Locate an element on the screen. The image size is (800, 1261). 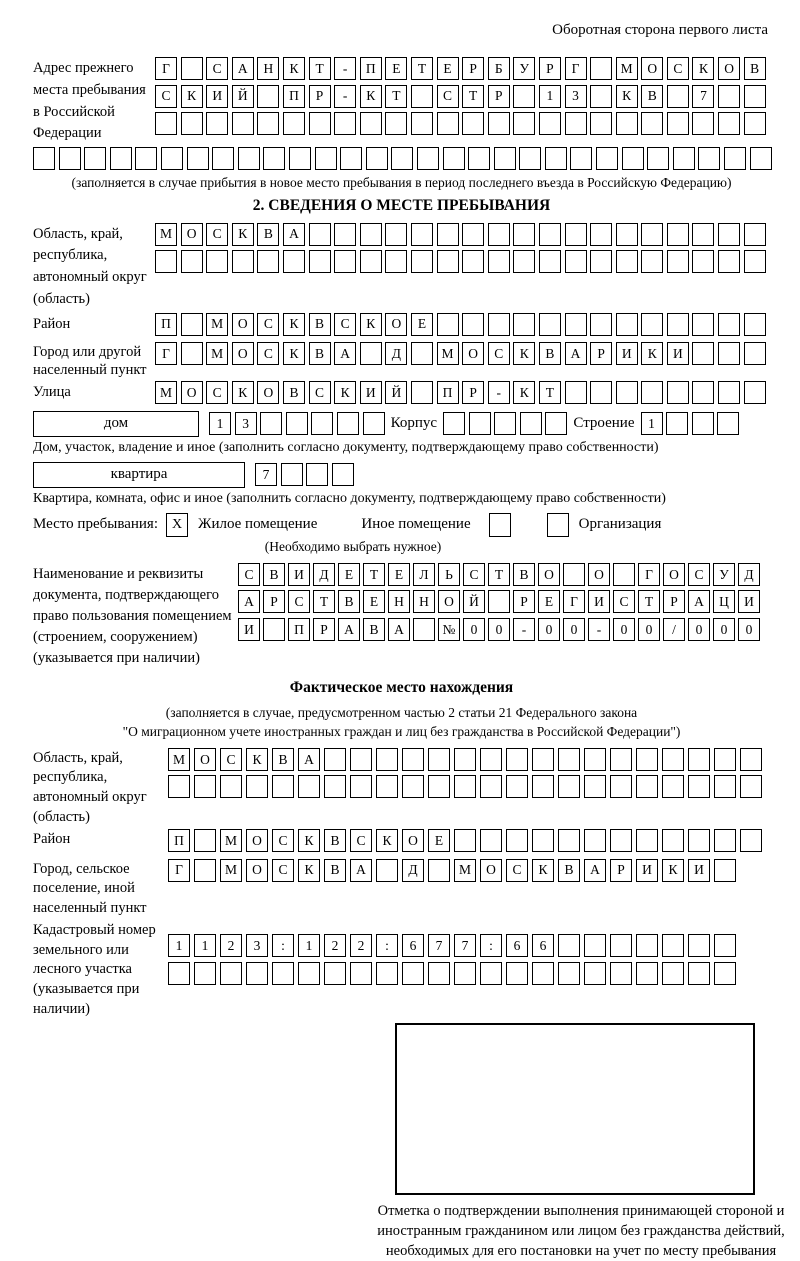
zhiloe-checkbox: X is located at coordinates (177, 524).